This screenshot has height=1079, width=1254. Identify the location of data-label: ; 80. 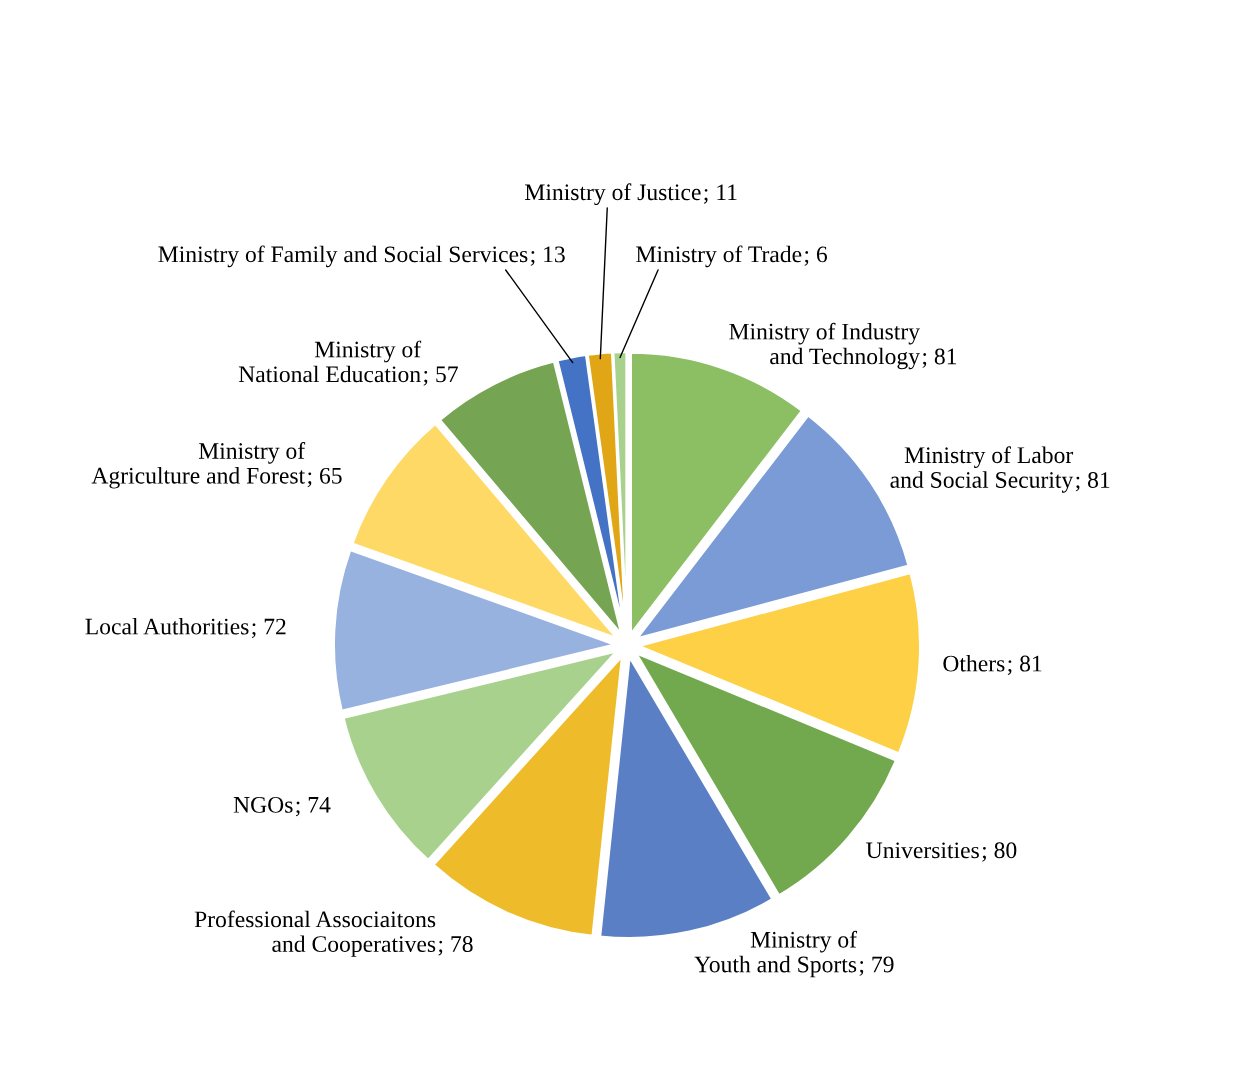
(999, 852).